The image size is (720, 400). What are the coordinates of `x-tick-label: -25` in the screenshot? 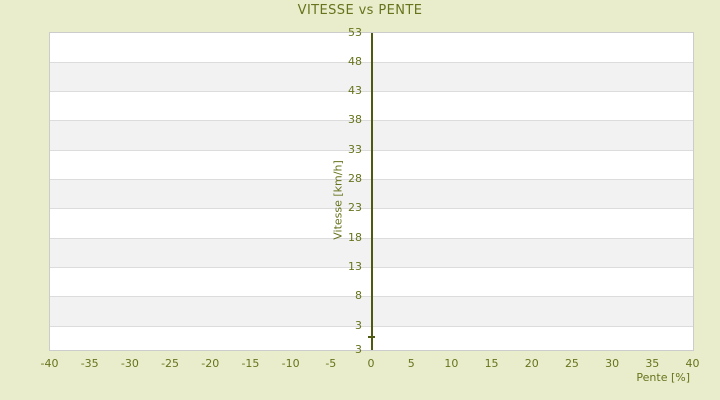 It's located at (170, 363).